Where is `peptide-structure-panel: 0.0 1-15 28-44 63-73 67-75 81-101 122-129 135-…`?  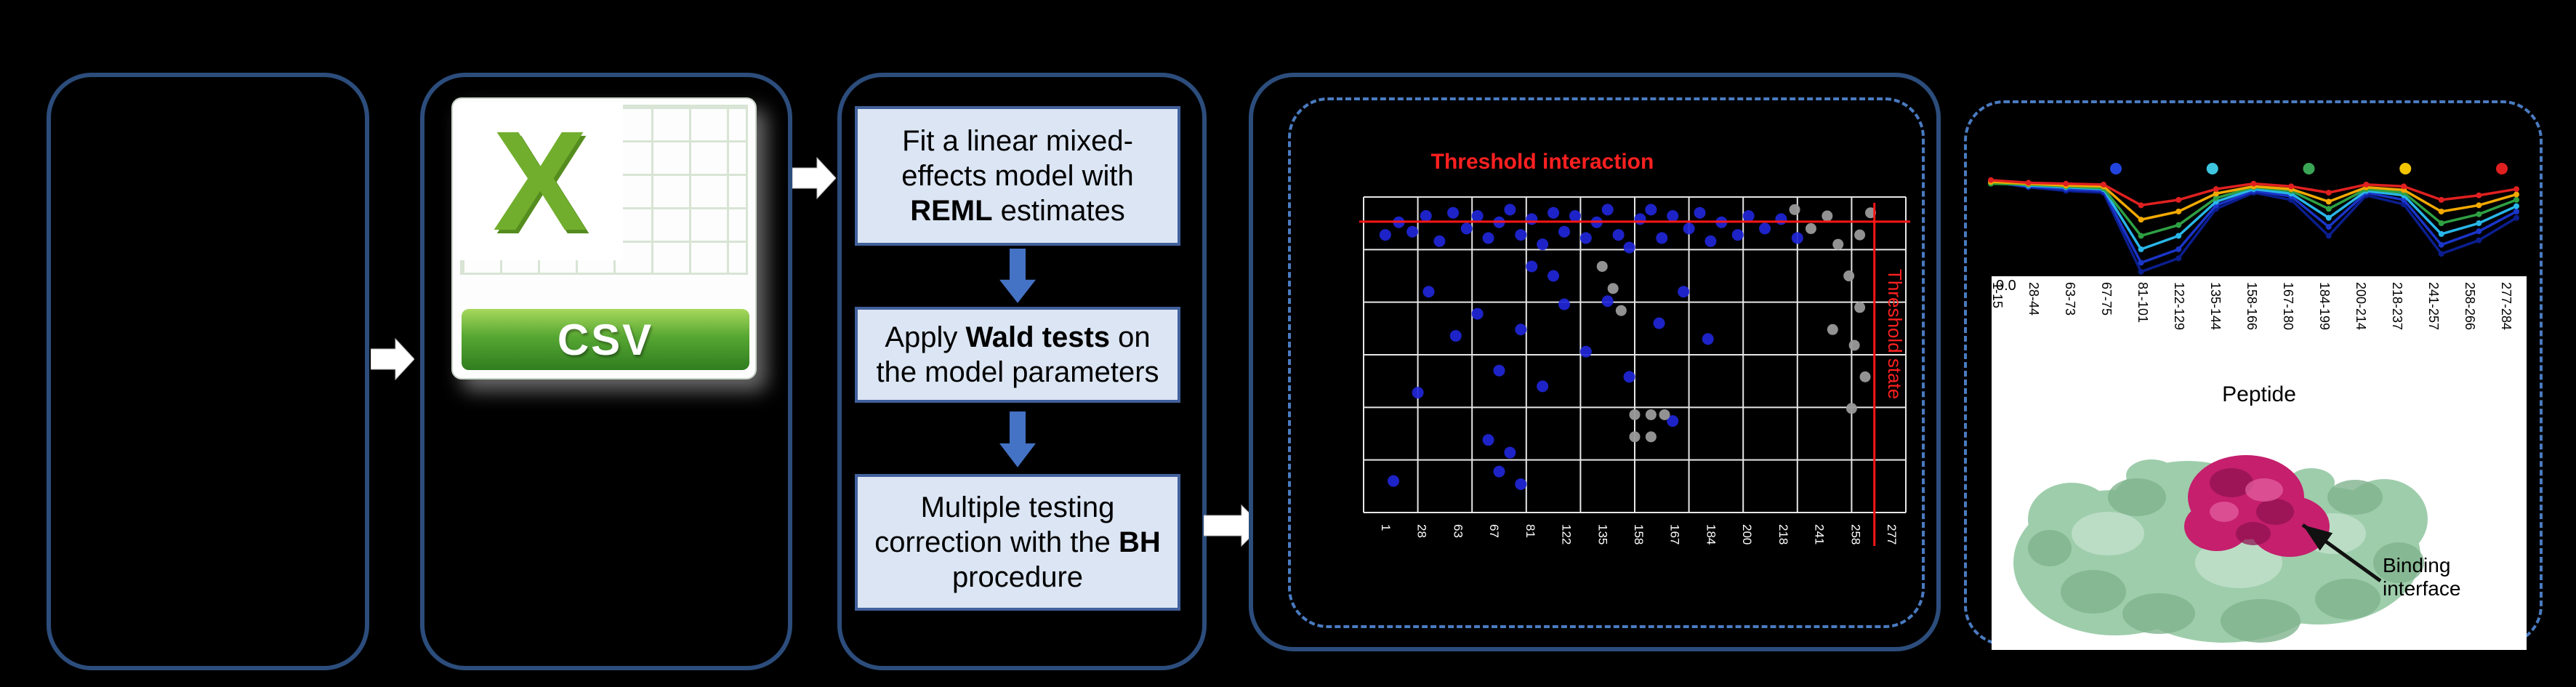
peptide-structure-panel: 0.0 1-15 28-44 63-73 67-75 81-101 122-129 135-… is located at coordinates (2258, 463).